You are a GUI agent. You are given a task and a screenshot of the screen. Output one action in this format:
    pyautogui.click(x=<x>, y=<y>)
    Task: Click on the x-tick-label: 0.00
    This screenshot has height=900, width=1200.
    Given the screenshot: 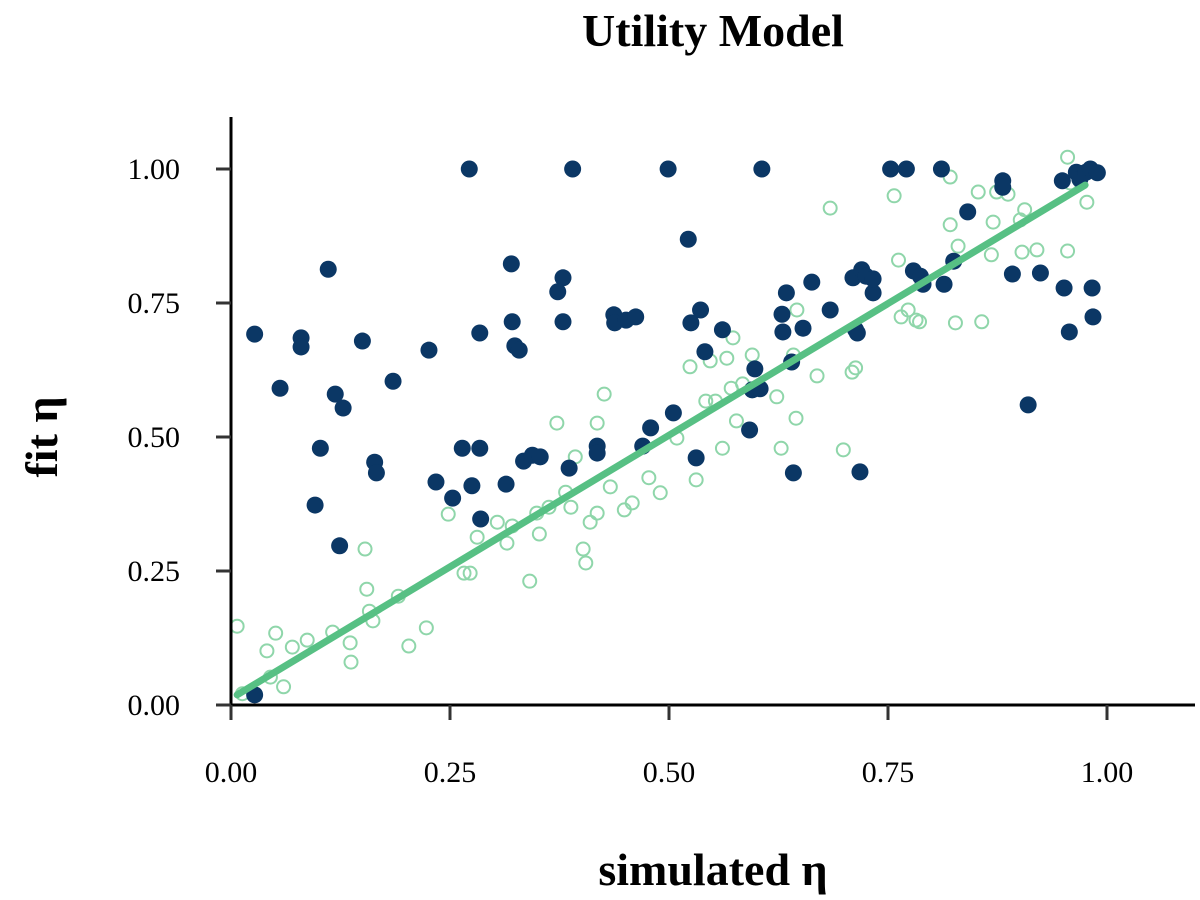 What is the action you would take?
    pyautogui.click(x=231, y=772)
    